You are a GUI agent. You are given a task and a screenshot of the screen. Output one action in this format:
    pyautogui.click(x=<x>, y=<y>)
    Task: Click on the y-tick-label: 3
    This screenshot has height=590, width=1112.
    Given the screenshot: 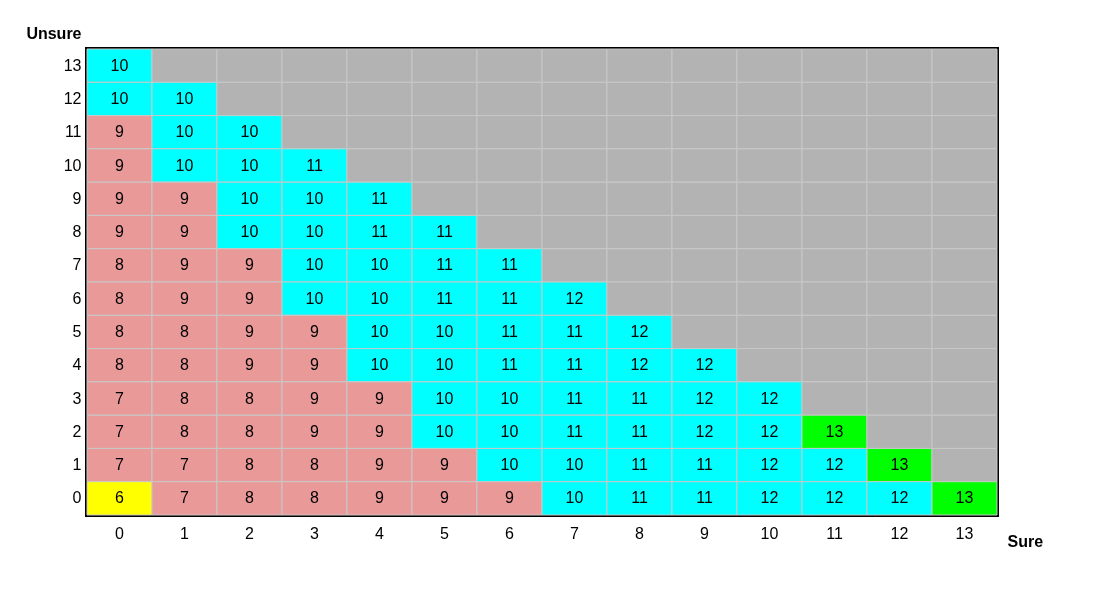 What is the action you would take?
    pyautogui.click(x=77, y=398)
    